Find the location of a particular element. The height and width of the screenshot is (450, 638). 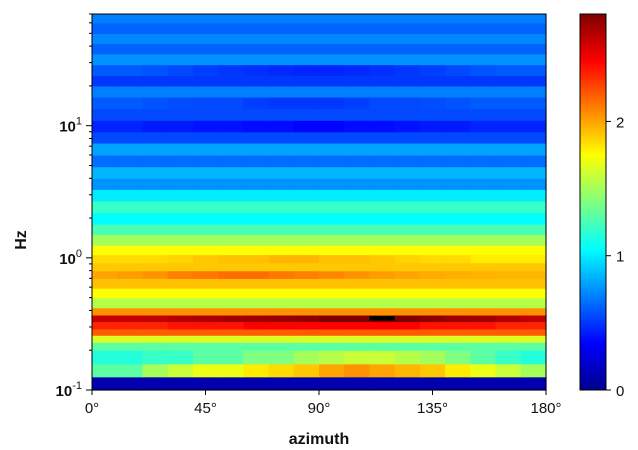

y-tick-label: 101 is located at coordinates (70, 126).